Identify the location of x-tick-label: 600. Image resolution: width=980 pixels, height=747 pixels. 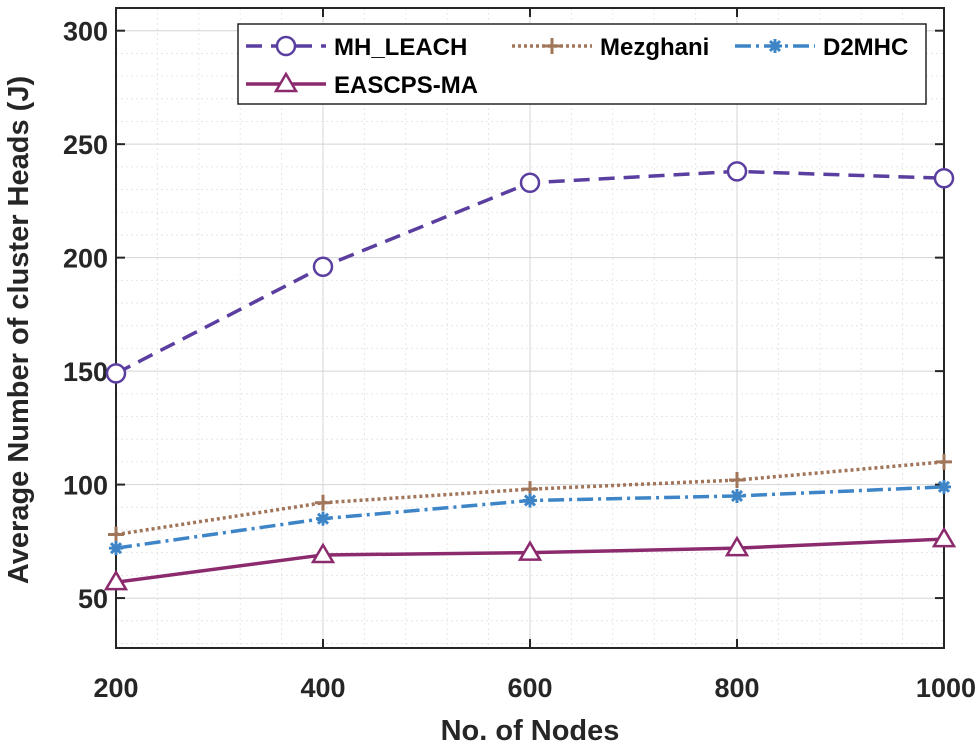
(529, 688).